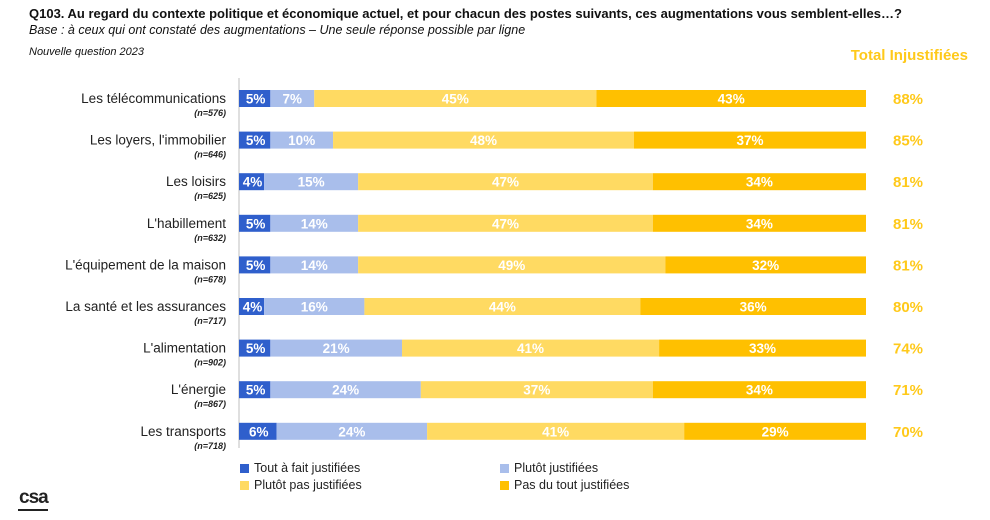 The height and width of the screenshot is (520, 990). Describe the element at coordinates (145, 306) in the screenshot. I see `category-label: La santé et les assurances` at that location.